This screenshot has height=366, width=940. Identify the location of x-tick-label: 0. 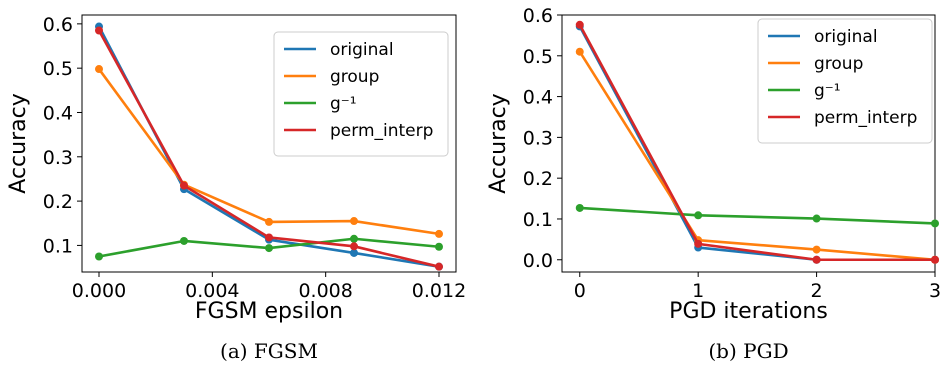
(580, 291).